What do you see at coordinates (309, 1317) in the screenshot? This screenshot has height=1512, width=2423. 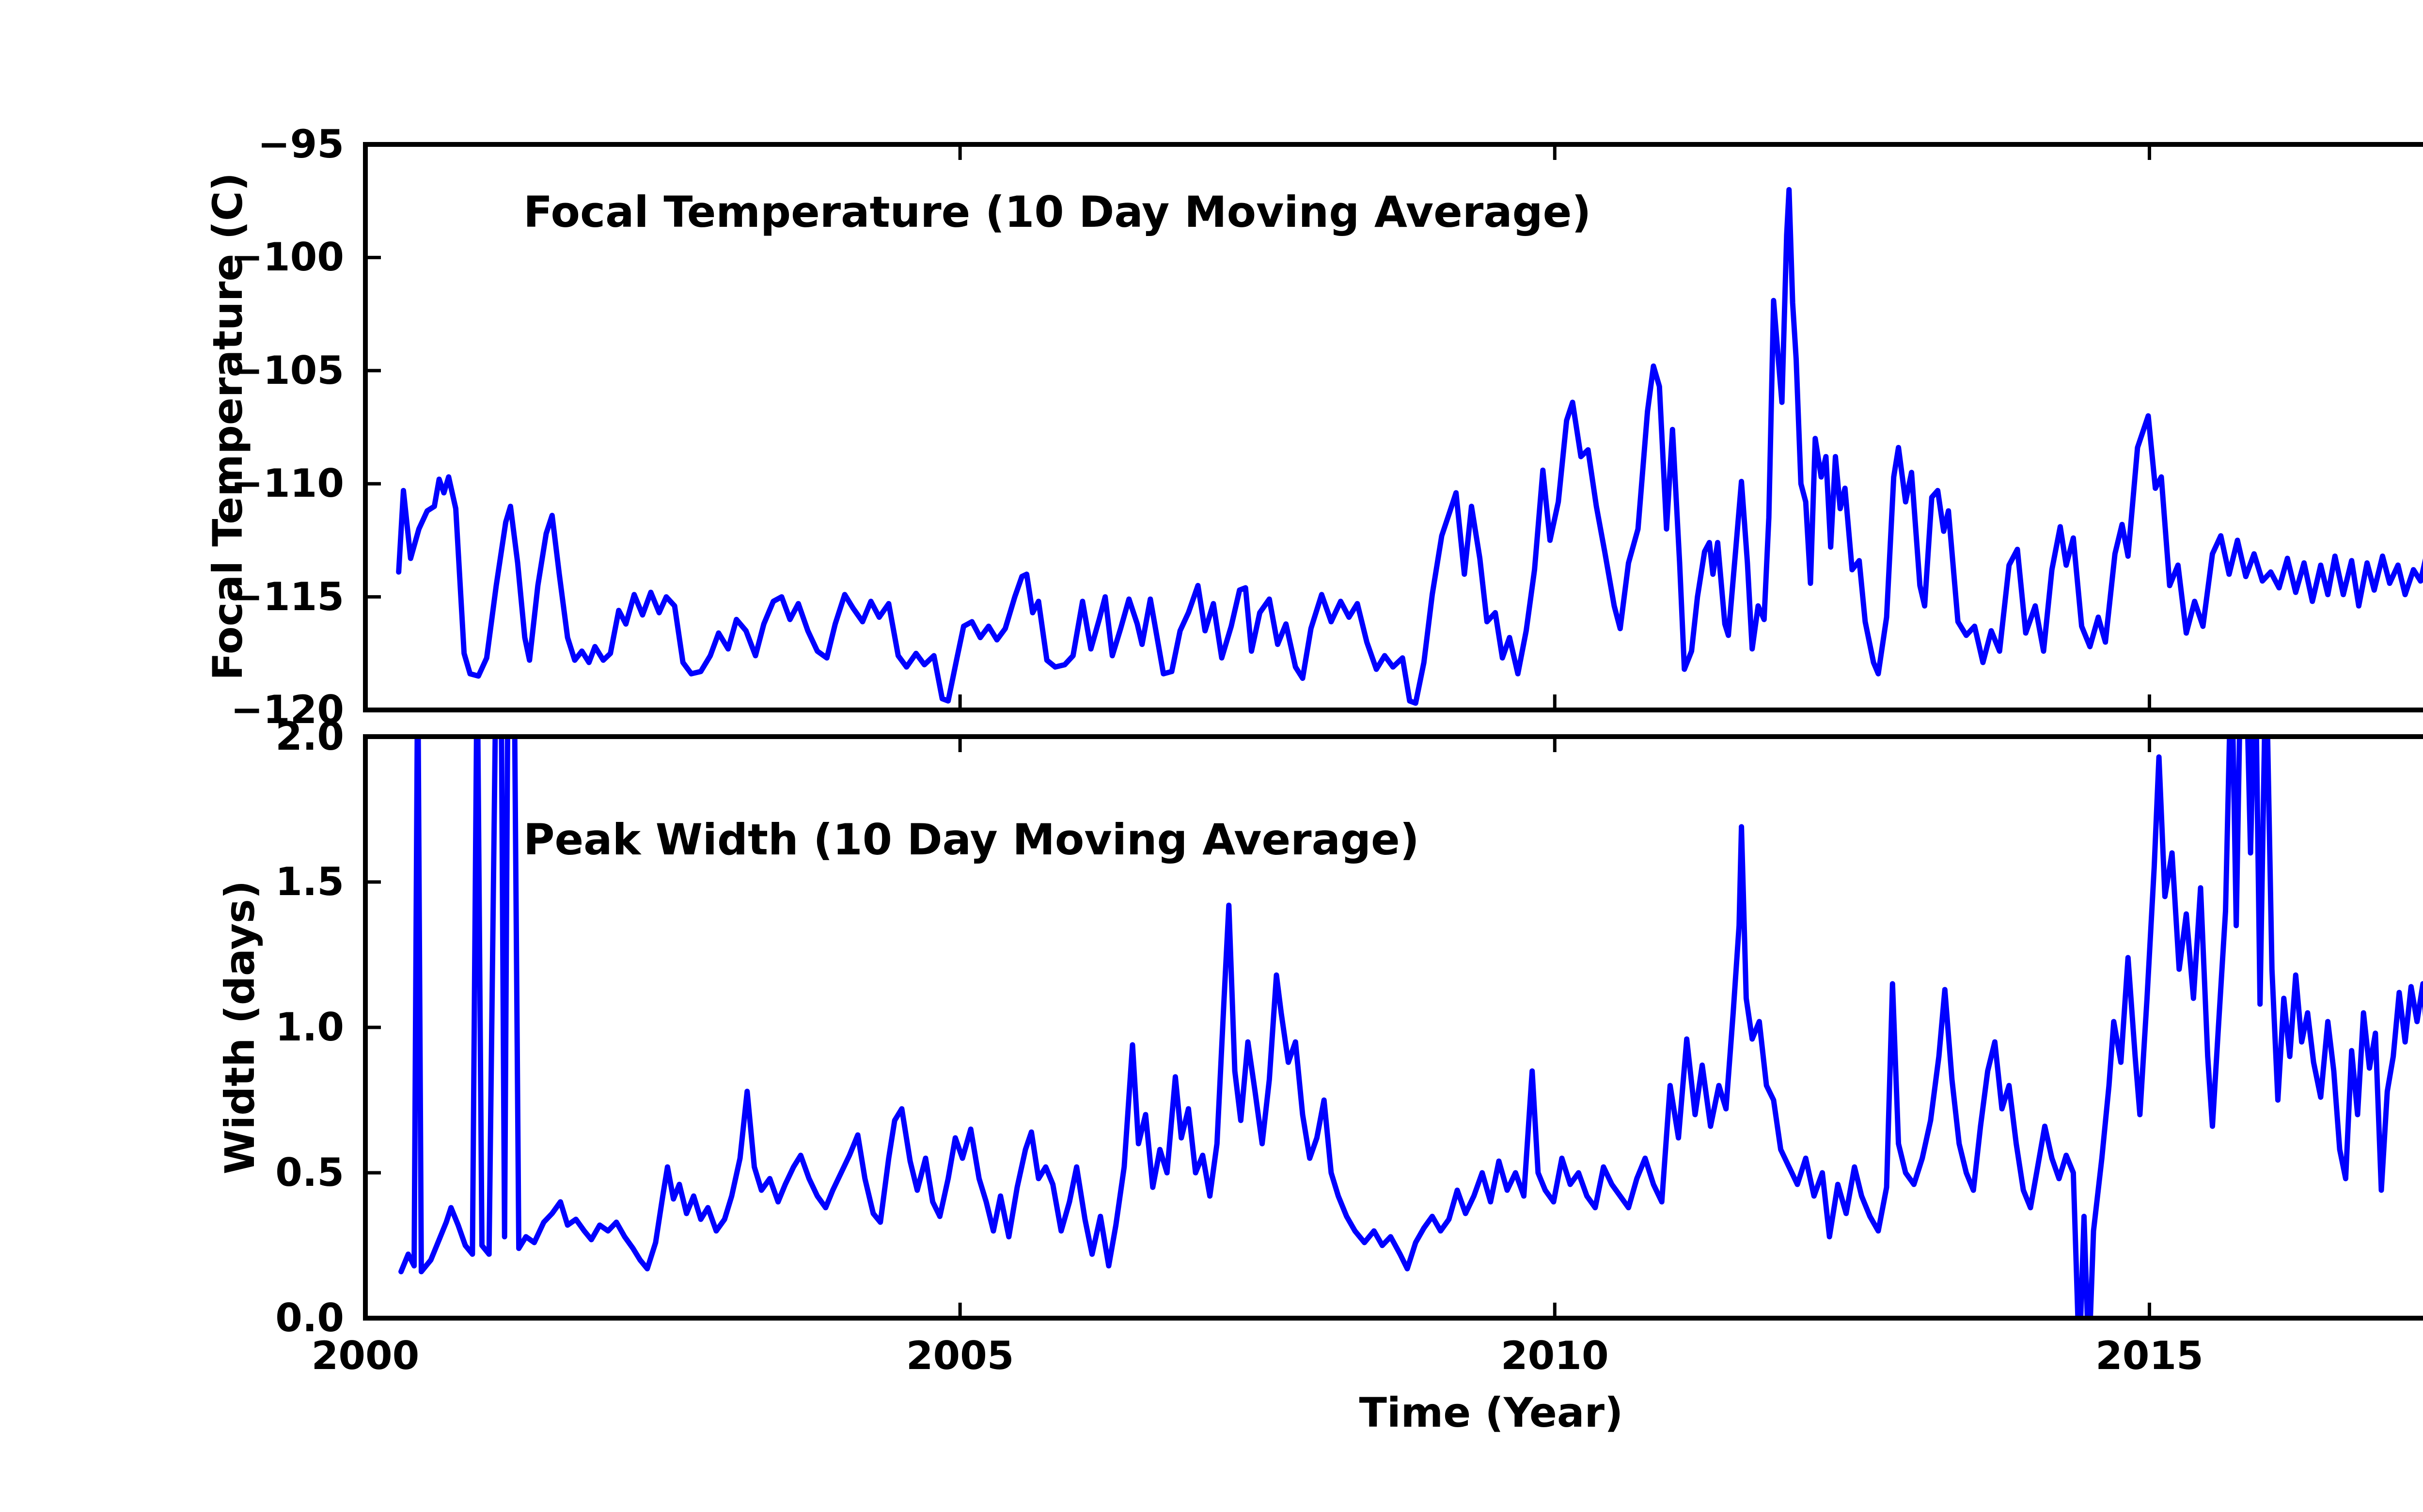 I see `y-tick-label: 0.0` at bounding box center [309, 1317].